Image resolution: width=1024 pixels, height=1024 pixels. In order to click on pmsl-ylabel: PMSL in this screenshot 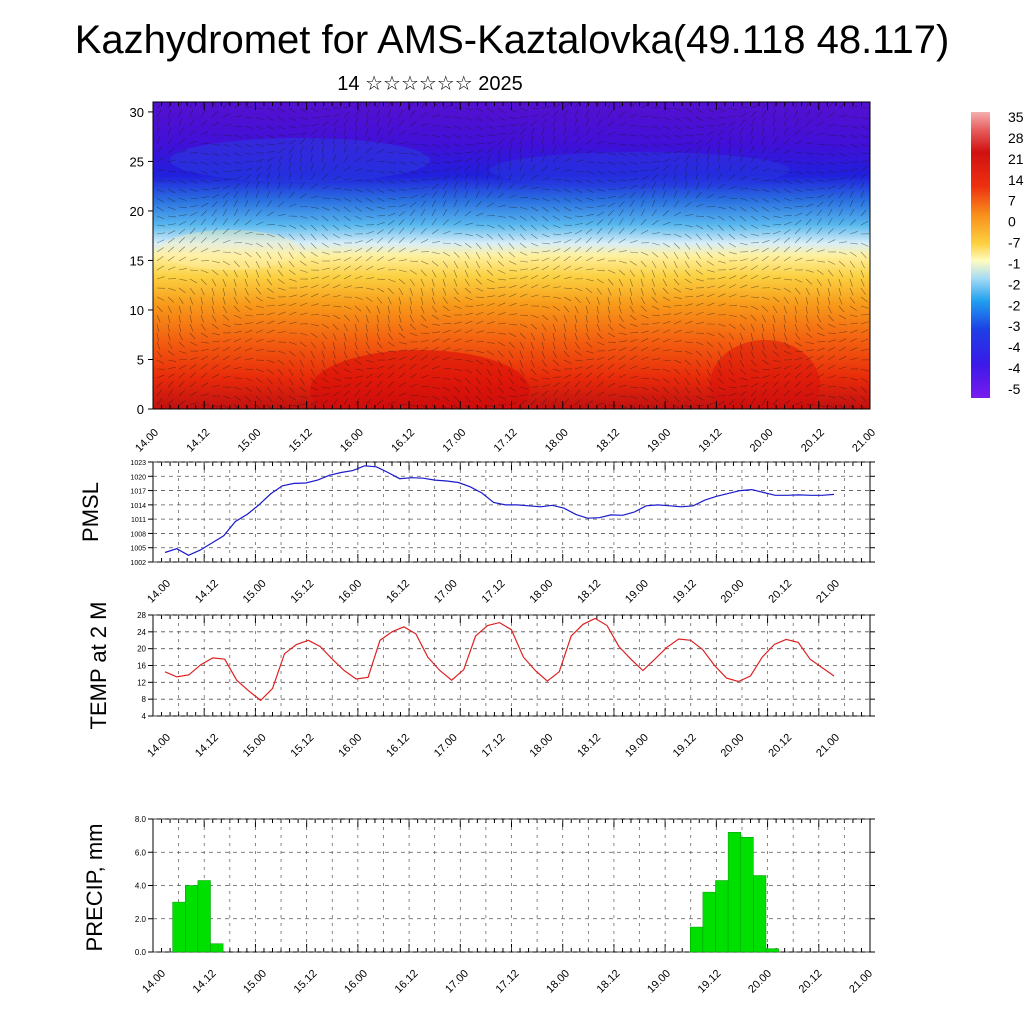, I will do `click(90, 512)`.